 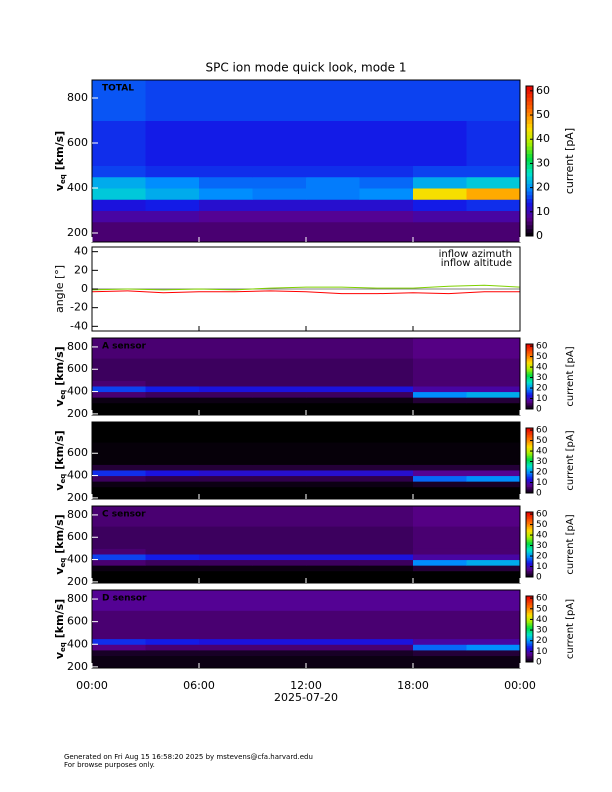 I want to click on y-label-main: v, so click(x=59, y=655).